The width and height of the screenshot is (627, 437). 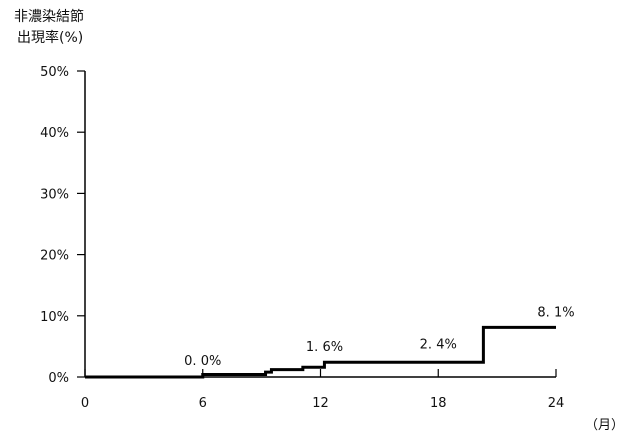 I want to click on y-tick-label: 10%, so click(x=54, y=317).